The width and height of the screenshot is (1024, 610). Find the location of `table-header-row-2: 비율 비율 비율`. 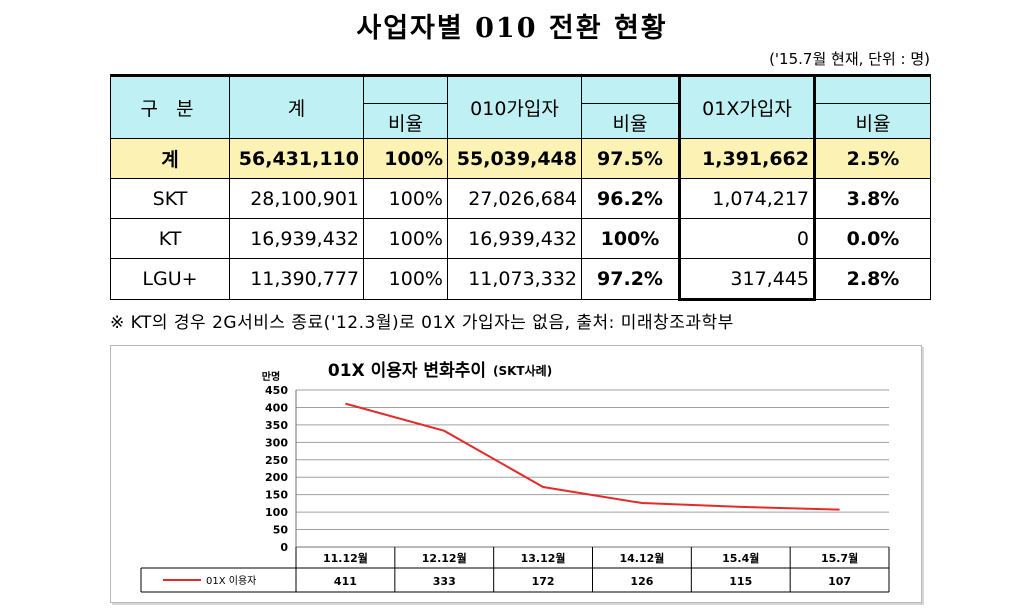

table-header-row-2: 비율 비율 비율 is located at coordinates (521, 121).